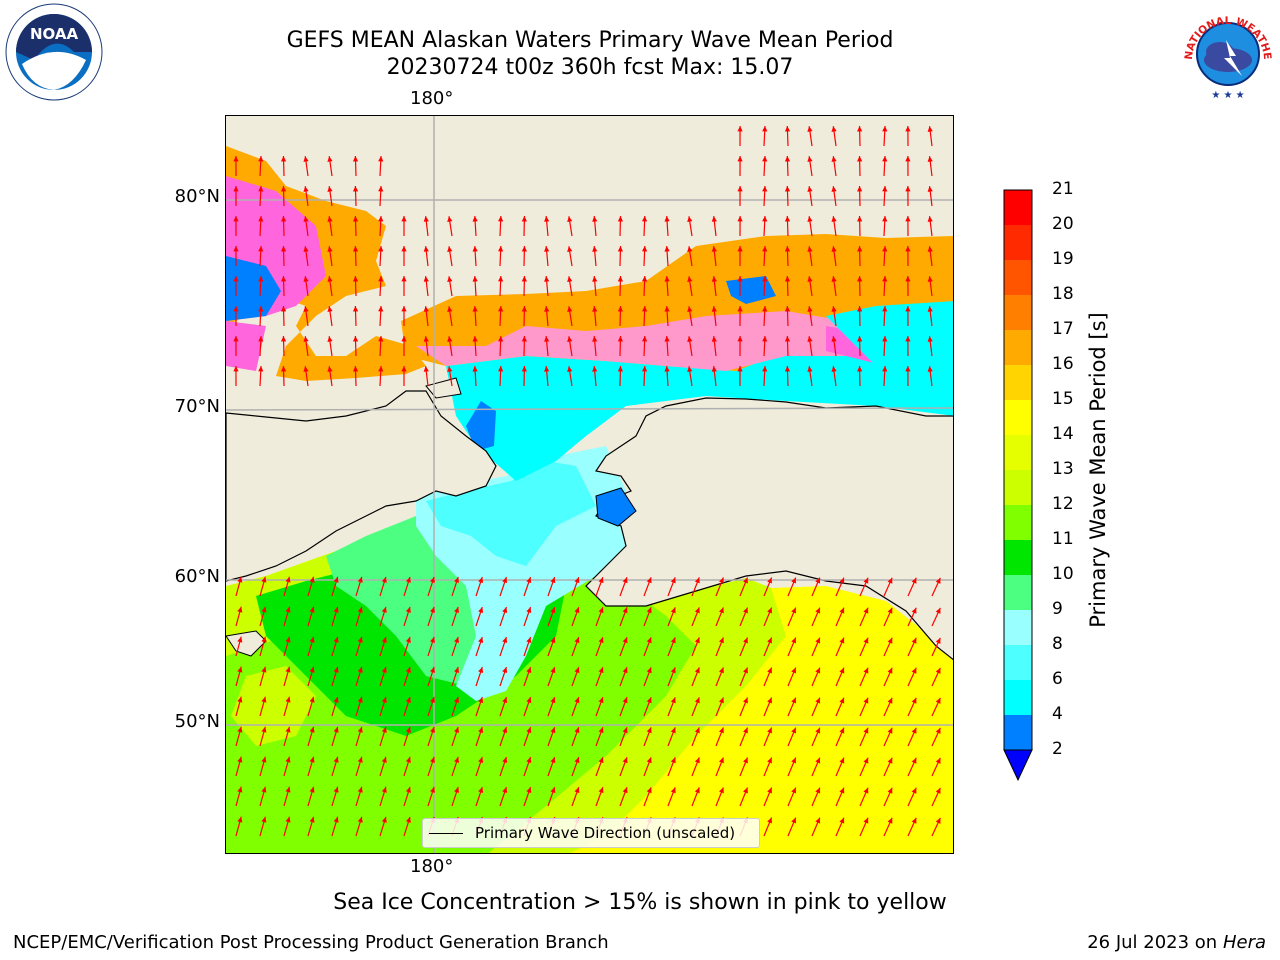 This screenshot has height=960, width=1280. Describe the element at coordinates (589, 409) in the screenshot. I see `gridline-70n` at that location.